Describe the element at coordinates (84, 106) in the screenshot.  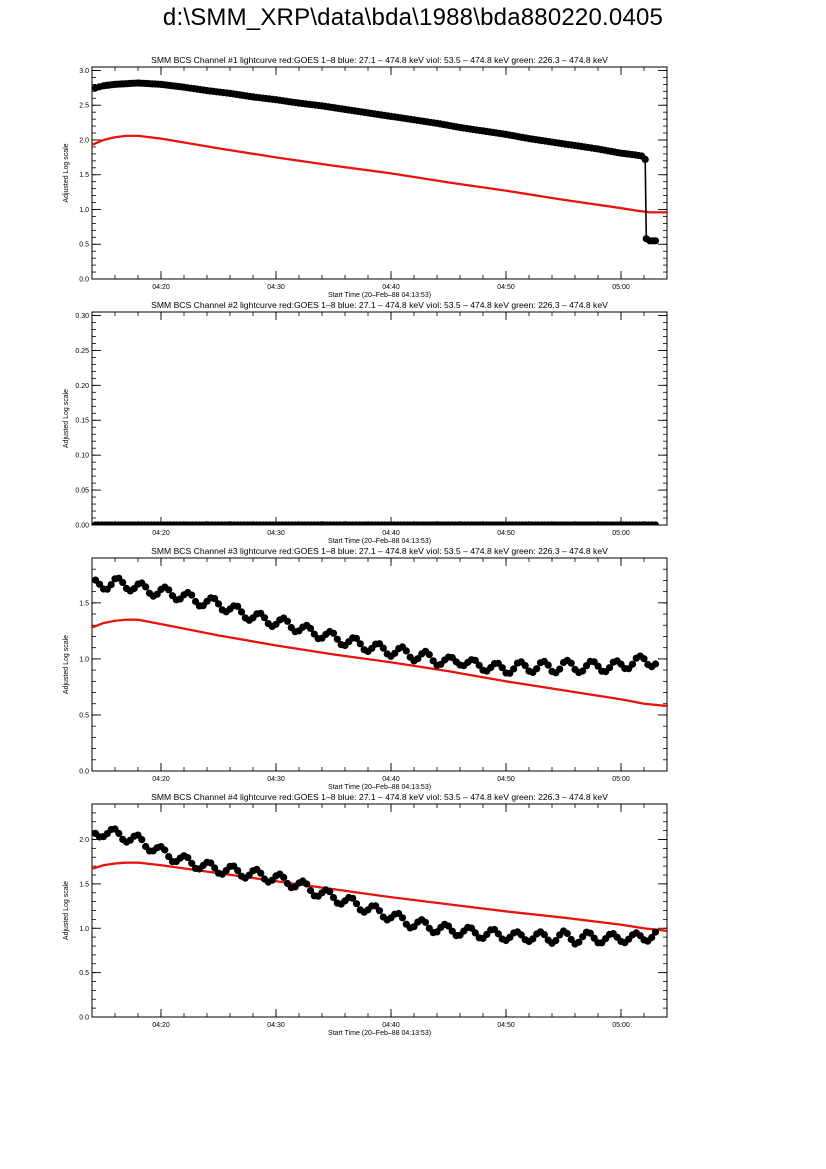
I see `y-tick-label: 2.5` at that location.